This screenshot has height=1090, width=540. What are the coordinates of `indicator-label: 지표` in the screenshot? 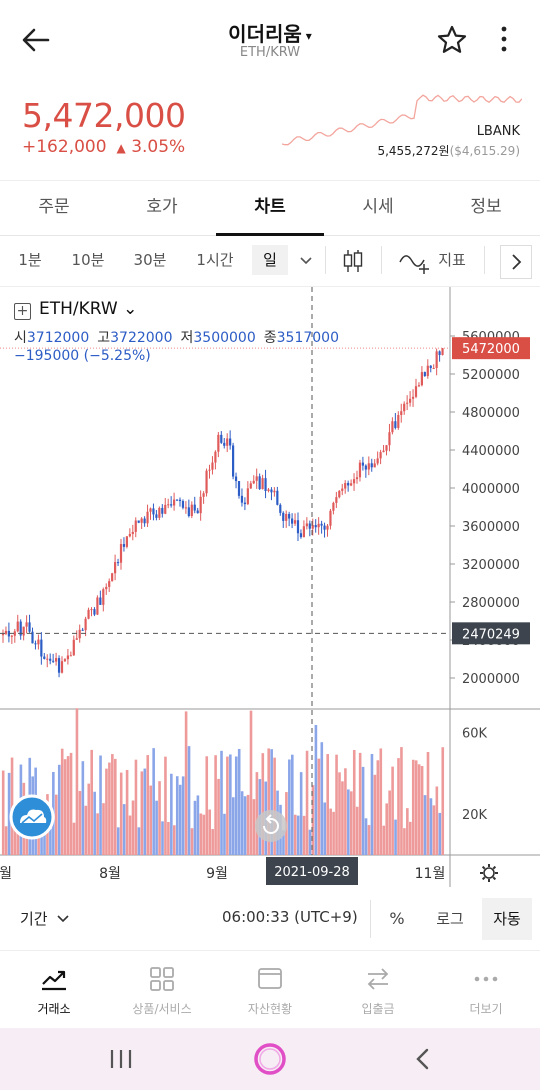 It's located at (452, 260).